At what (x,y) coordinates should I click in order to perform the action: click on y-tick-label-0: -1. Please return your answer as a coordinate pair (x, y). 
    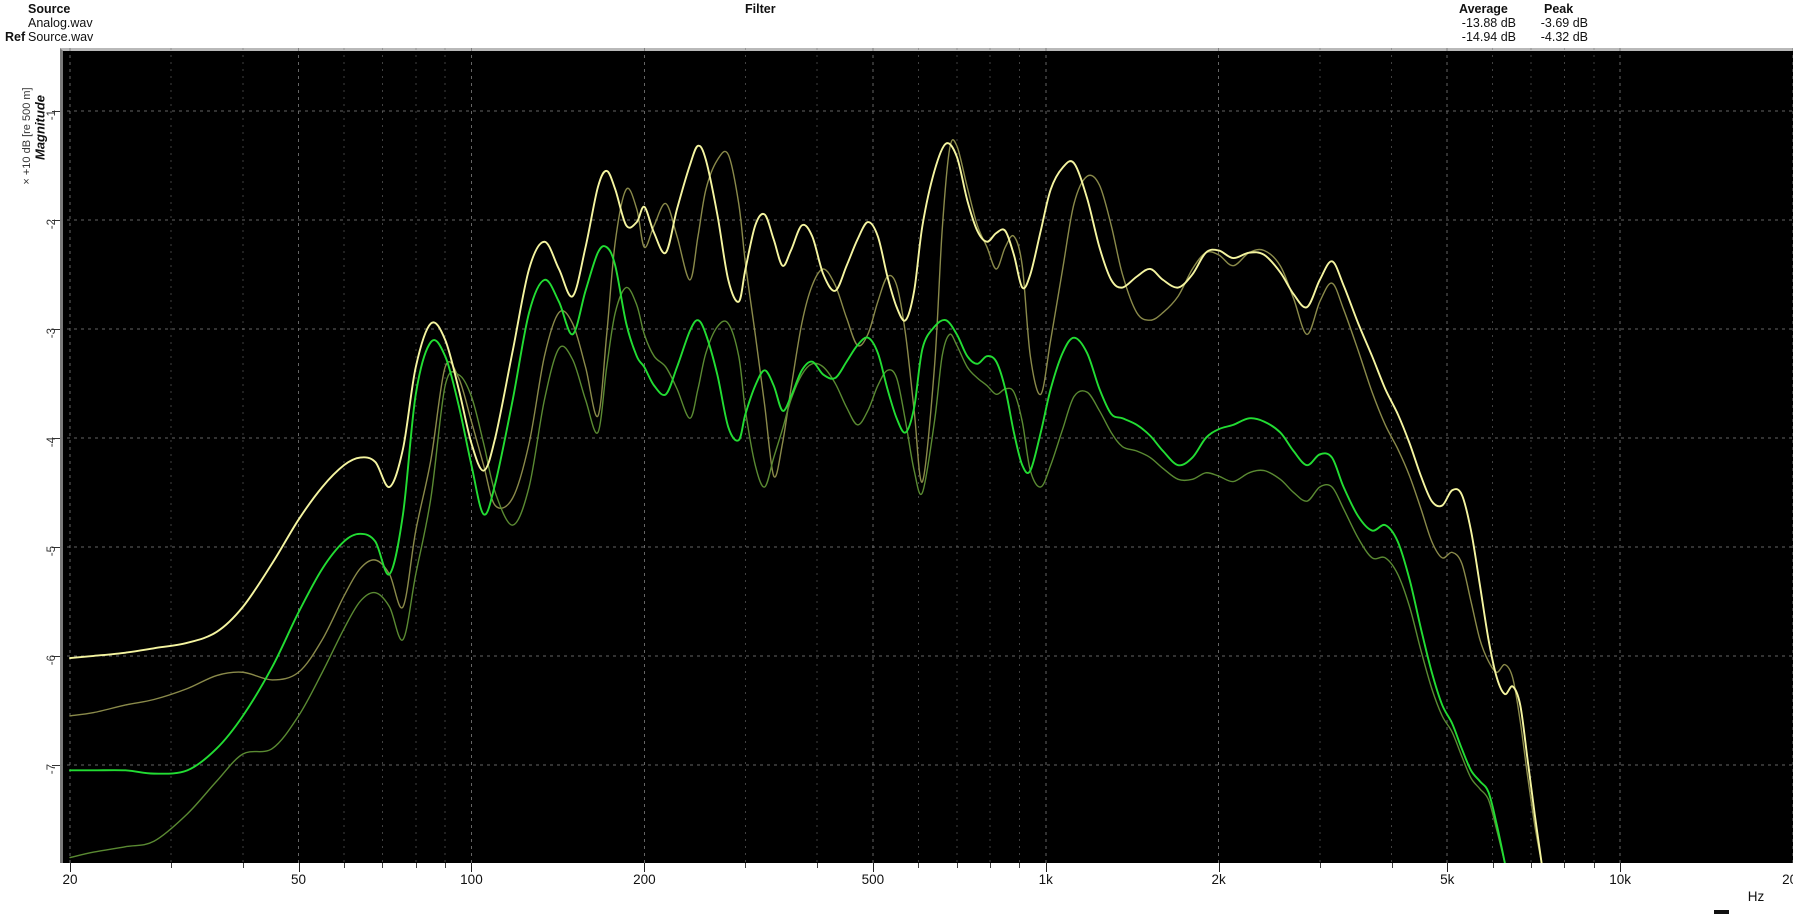
    Looking at the image, I should click on (42, 115).